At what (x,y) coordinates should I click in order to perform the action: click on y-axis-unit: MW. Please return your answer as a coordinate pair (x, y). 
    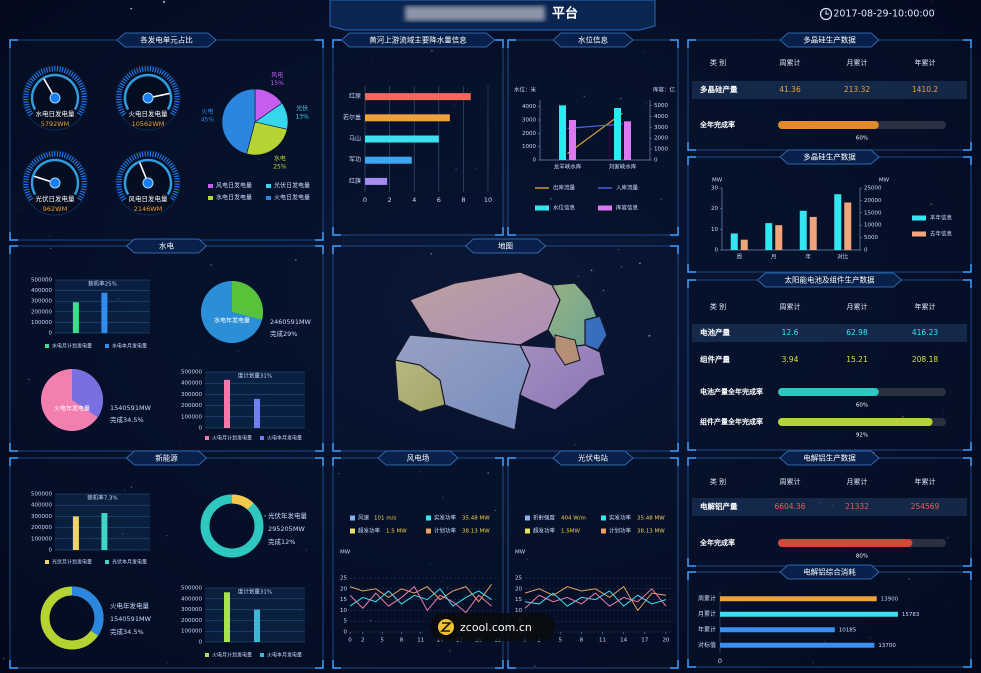
    Looking at the image, I should click on (520, 553).